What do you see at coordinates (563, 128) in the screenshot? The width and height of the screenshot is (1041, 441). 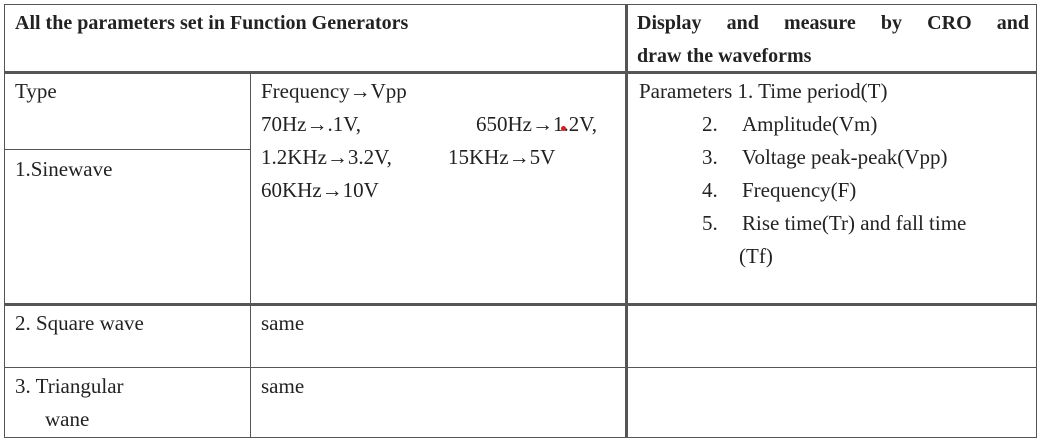 I see `red-mark` at bounding box center [563, 128].